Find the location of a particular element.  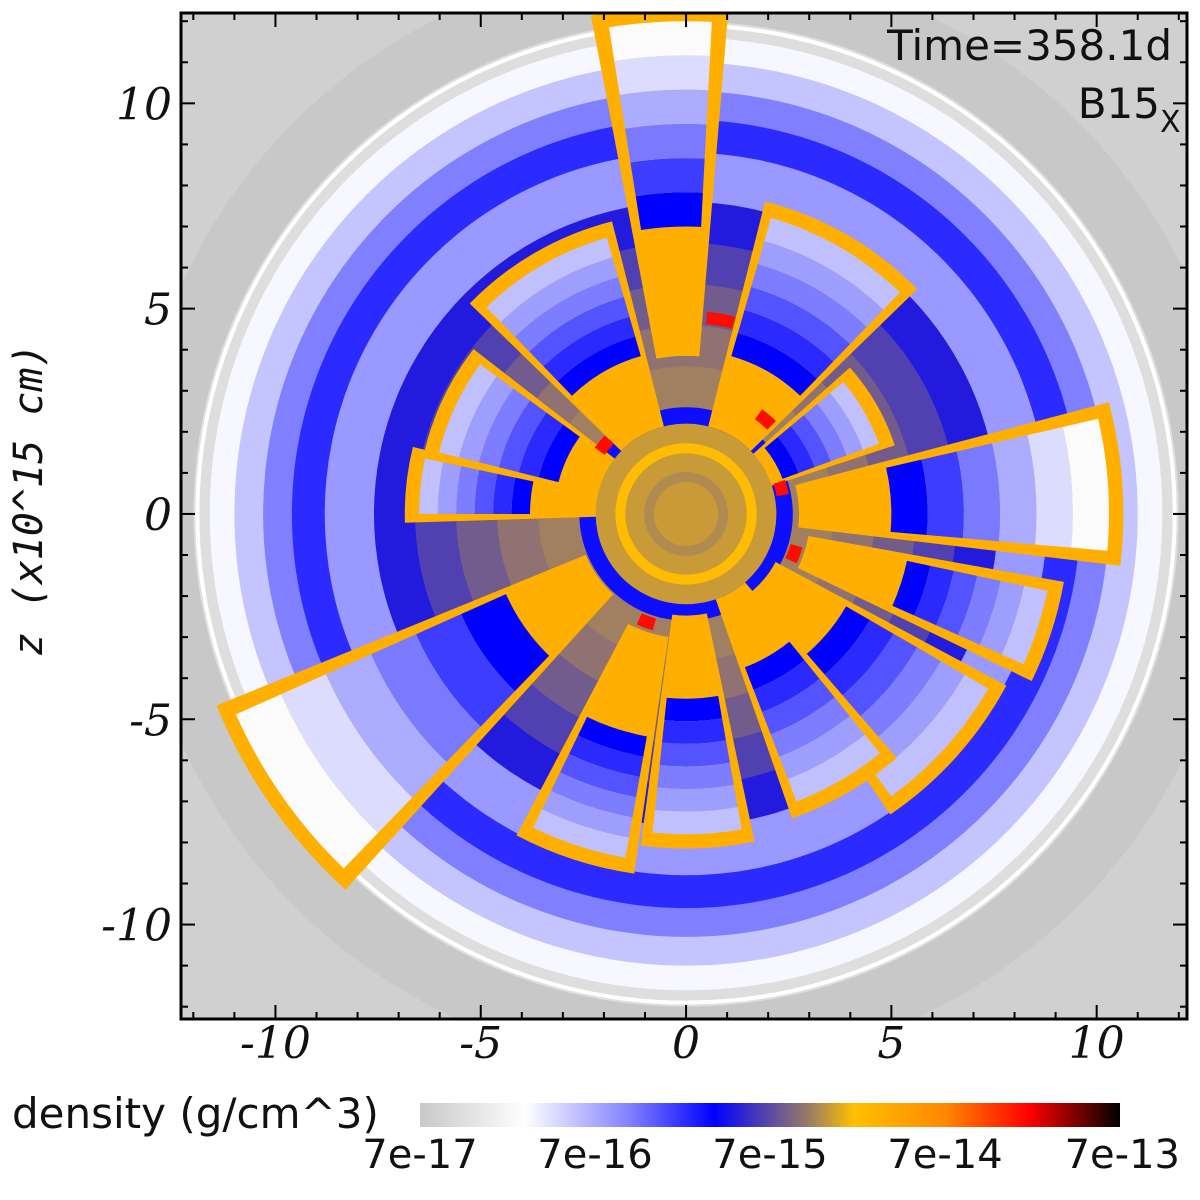

model-annotation: B15 is located at coordinates (1119, 103).